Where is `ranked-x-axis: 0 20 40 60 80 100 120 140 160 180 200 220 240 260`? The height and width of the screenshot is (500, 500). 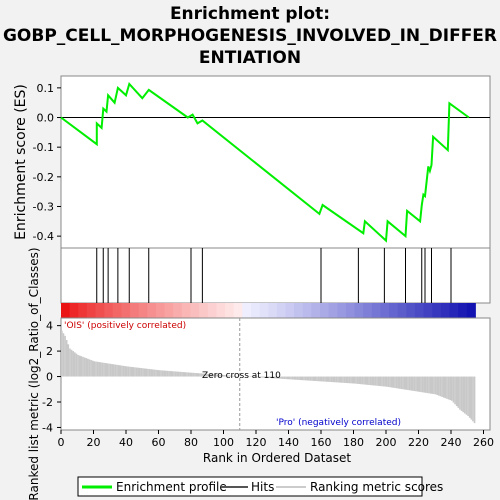 ranked-x-axis: 0 20 40 60 80 100 120 140 160 180 200 220 240 260 is located at coordinates (276, 439).